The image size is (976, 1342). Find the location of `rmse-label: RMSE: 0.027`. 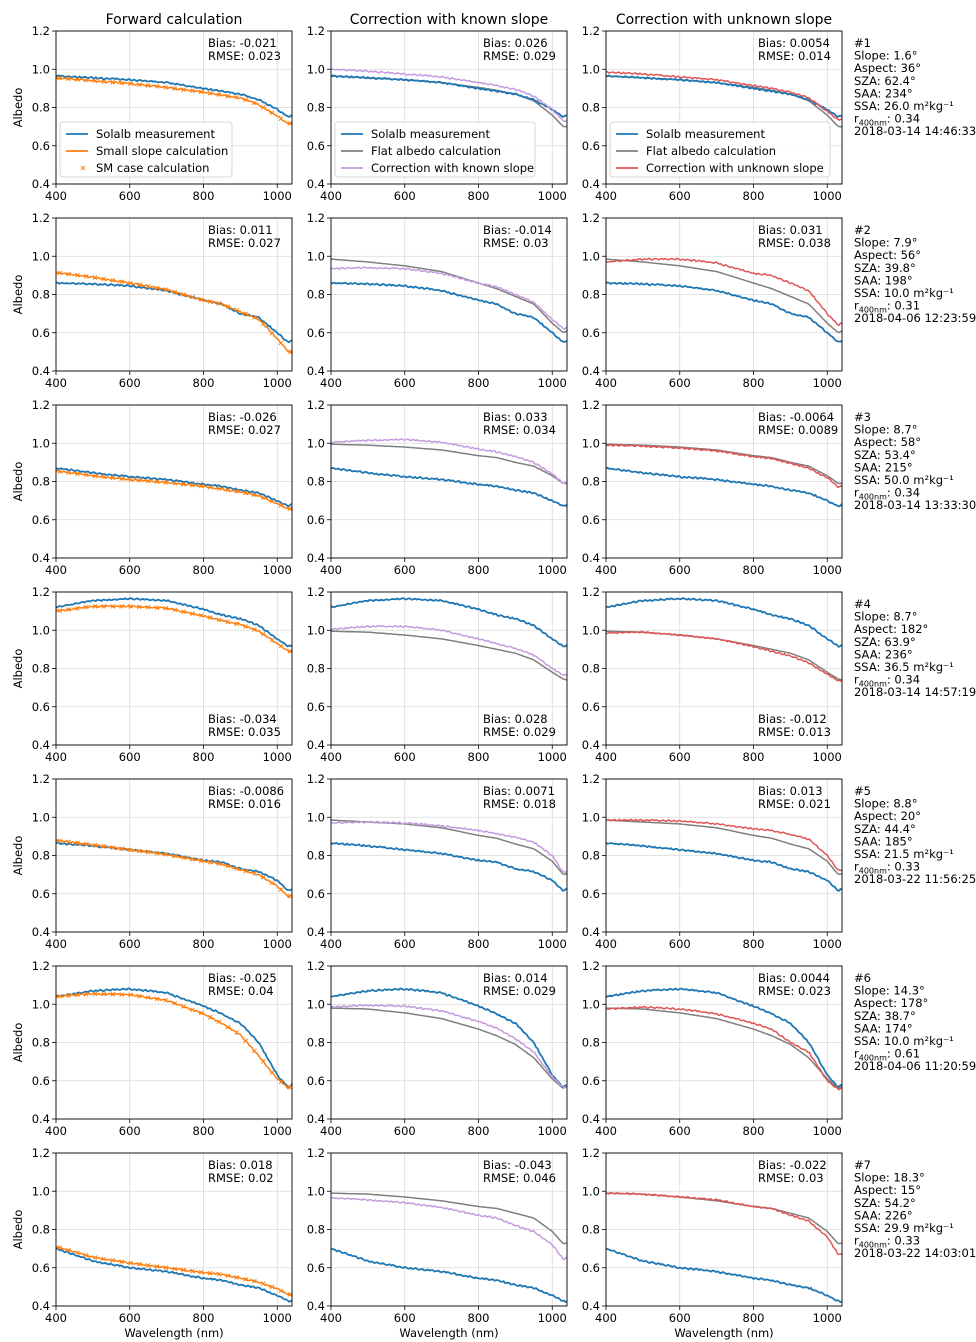

rmse-label: RMSE: 0.027 is located at coordinates (244, 243).